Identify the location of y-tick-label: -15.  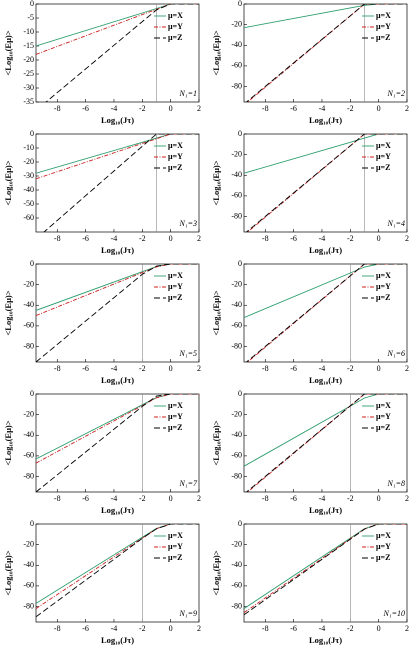
(28, 45).